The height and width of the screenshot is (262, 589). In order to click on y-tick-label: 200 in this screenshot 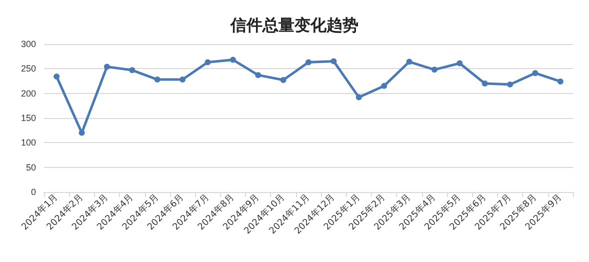, I will do `click(28, 93)`.